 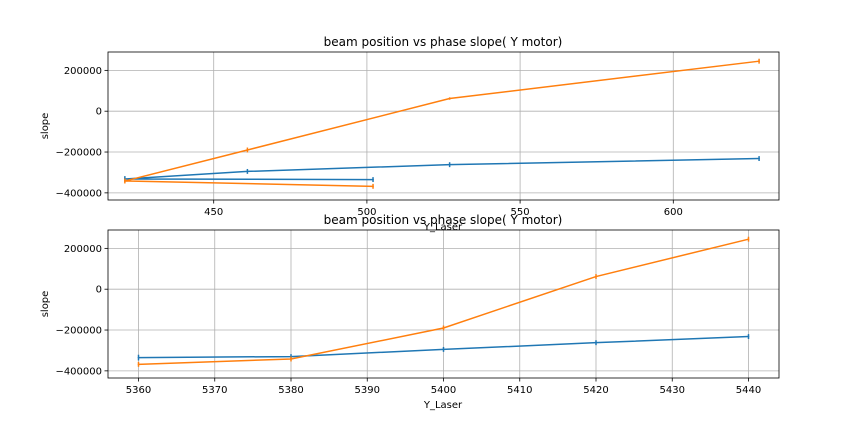 I want to click on x-tick-label: 5360, so click(x=138, y=390).